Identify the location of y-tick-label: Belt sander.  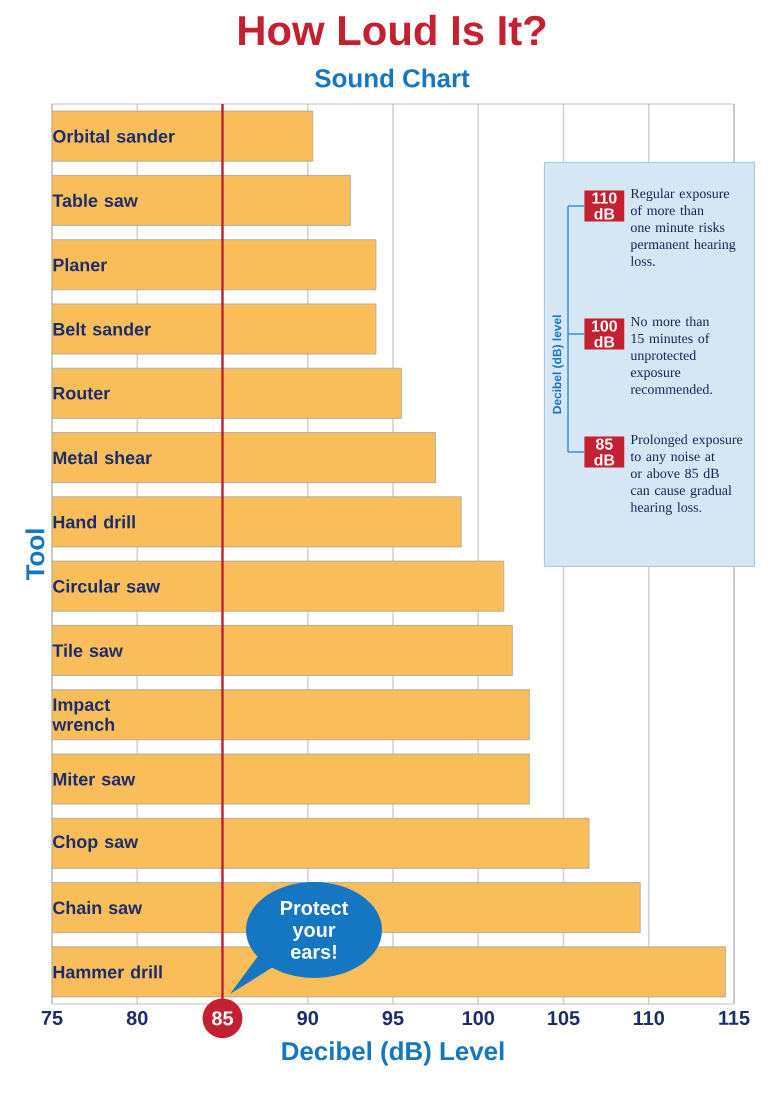
(102, 329).